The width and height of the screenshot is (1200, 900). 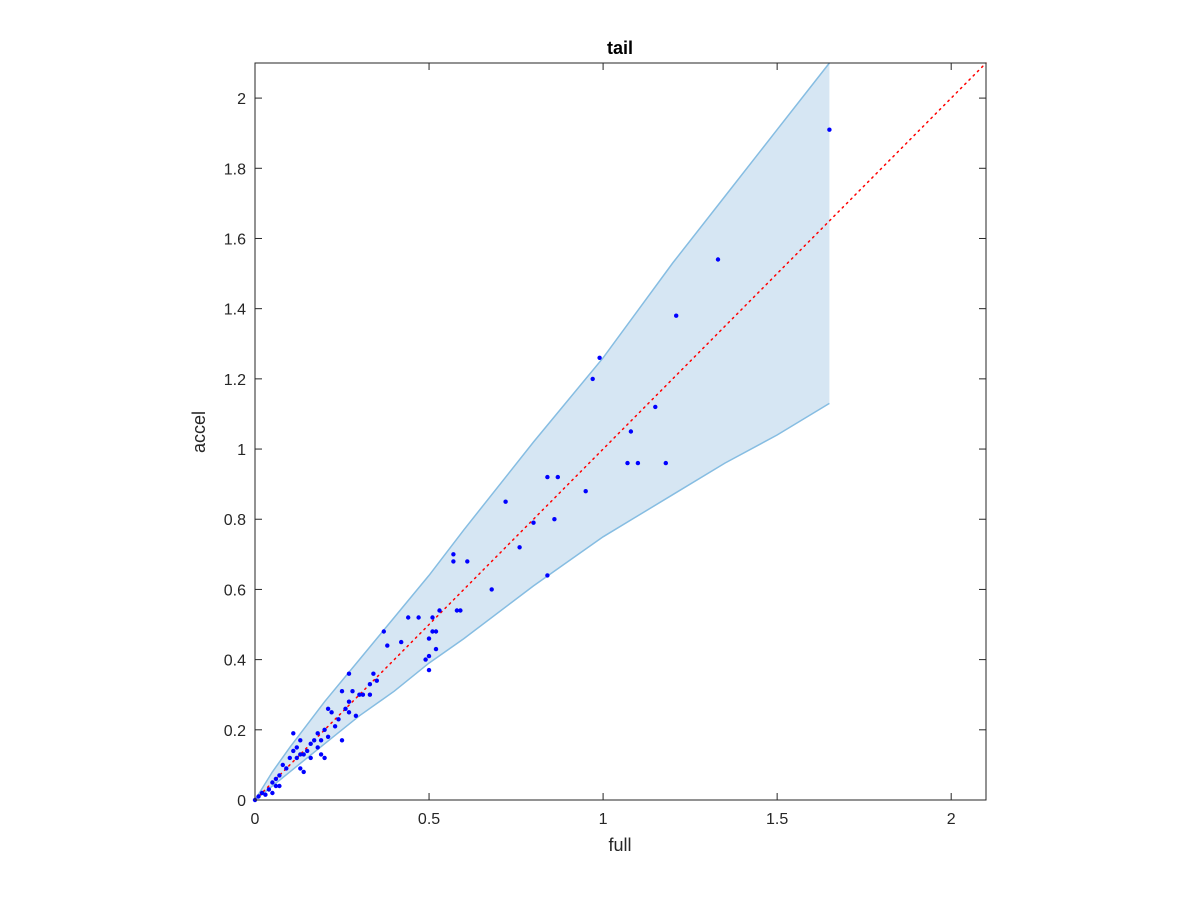 What do you see at coordinates (241, 450) in the screenshot?
I see `y-tick-label: 1` at bounding box center [241, 450].